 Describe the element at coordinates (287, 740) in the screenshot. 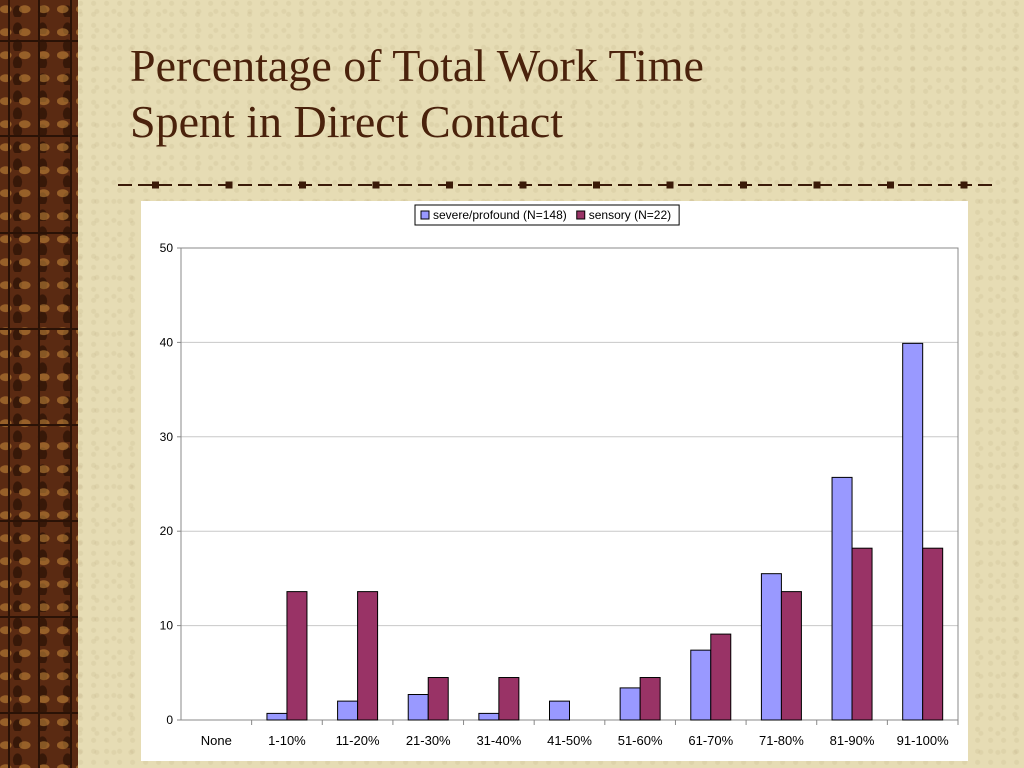

I see `x-tick-label: 1-10%` at that location.